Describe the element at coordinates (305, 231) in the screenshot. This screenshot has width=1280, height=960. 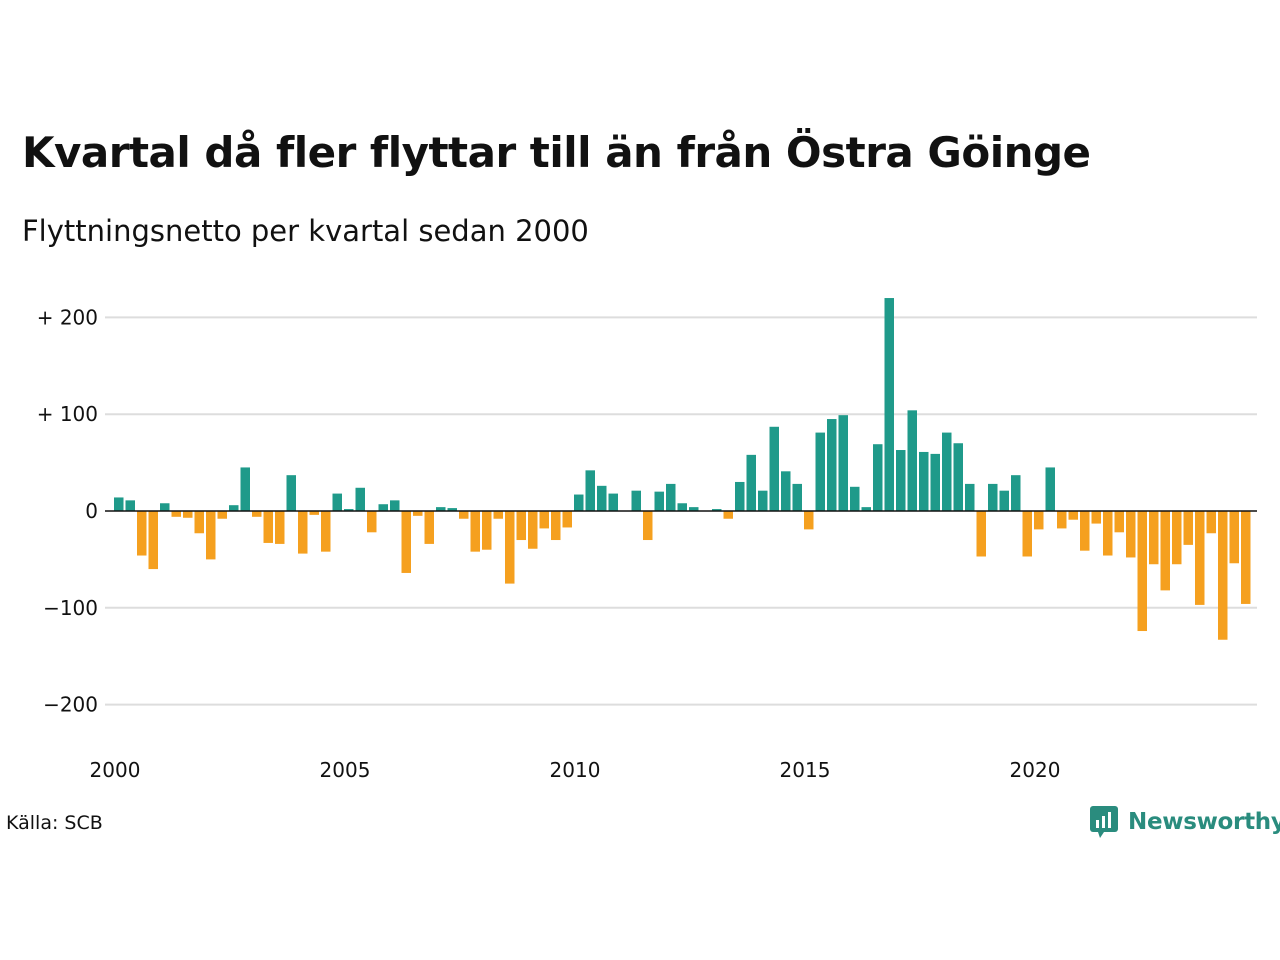
I see `chart-subtitle: Flyttningsnetto per kvartal sedan 2000` at that location.